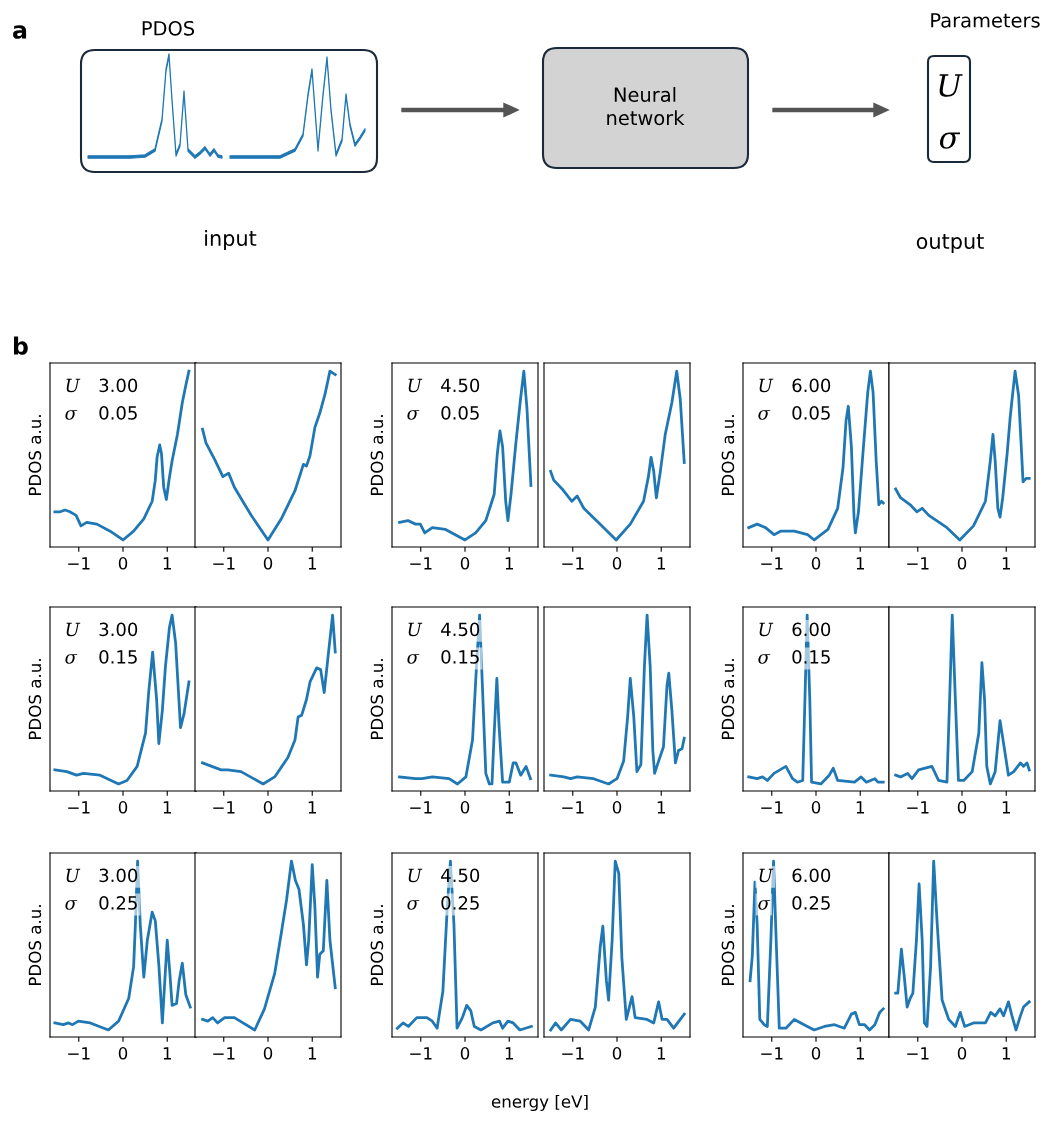  Describe the element at coordinates (951, 85) in the screenshot. I see `text: U` at that location.